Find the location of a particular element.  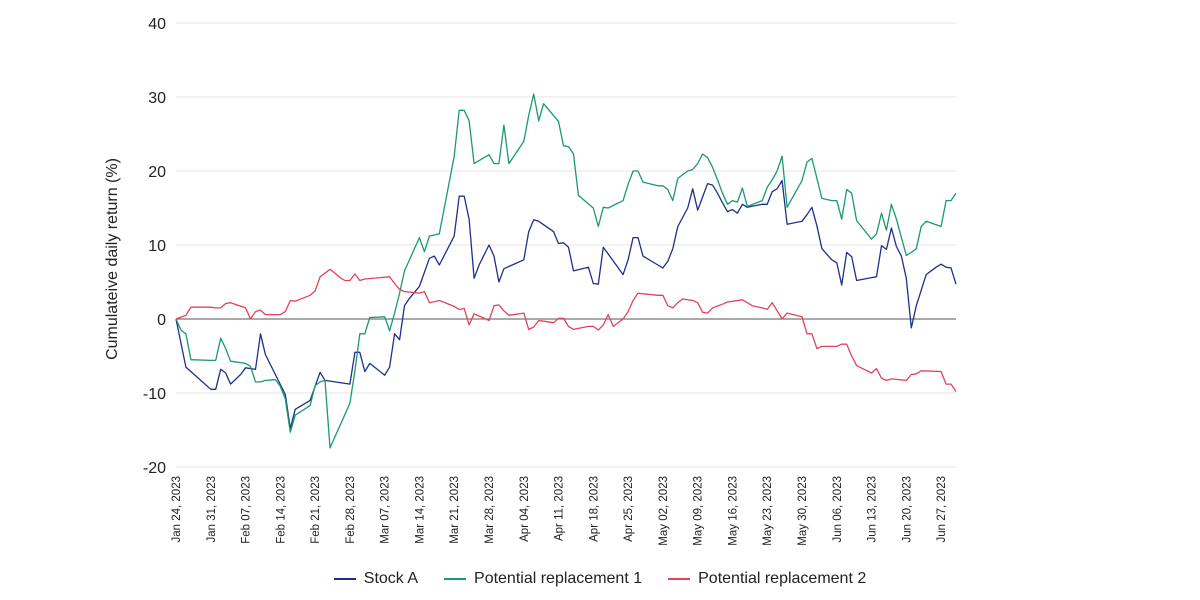

x-tick-label: Jun 06, 2023 is located at coordinates (838, 509).